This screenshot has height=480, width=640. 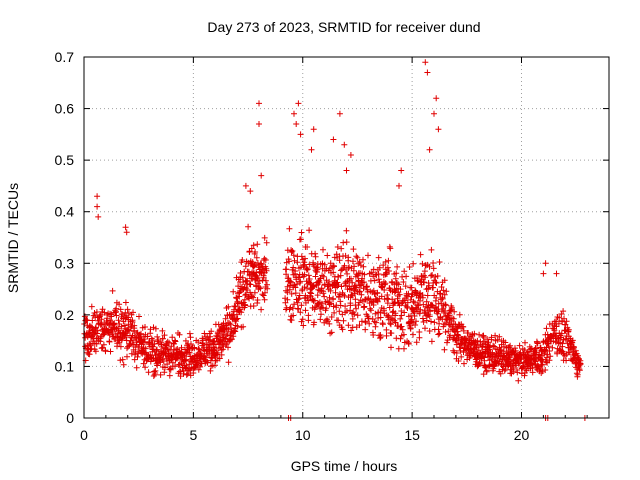 What do you see at coordinates (412, 435) in the screenshot?
I see `x-tick-label: 15` at bounding box center [412, 435].